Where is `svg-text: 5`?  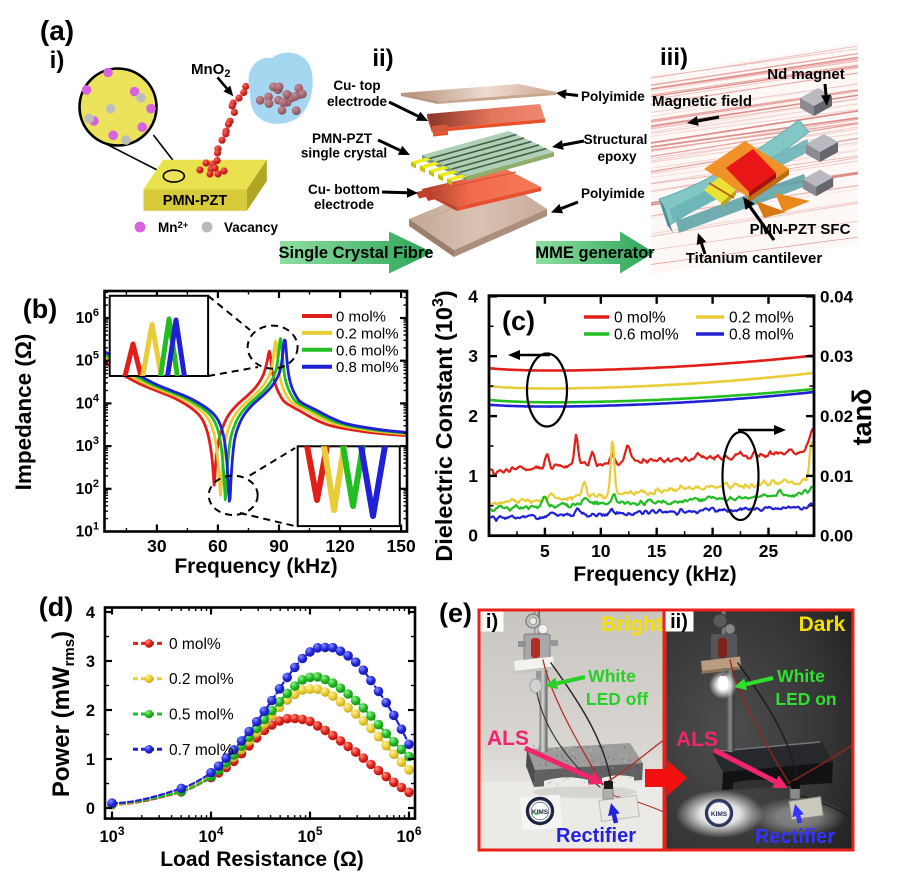
svg-text: 5 is located at coordinates (545, 551).